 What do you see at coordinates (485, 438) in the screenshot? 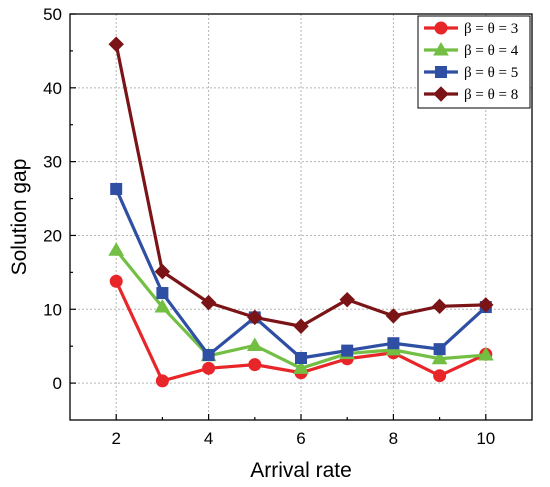
I see `x-tick-label: 10` at bounding box center [485, 438].